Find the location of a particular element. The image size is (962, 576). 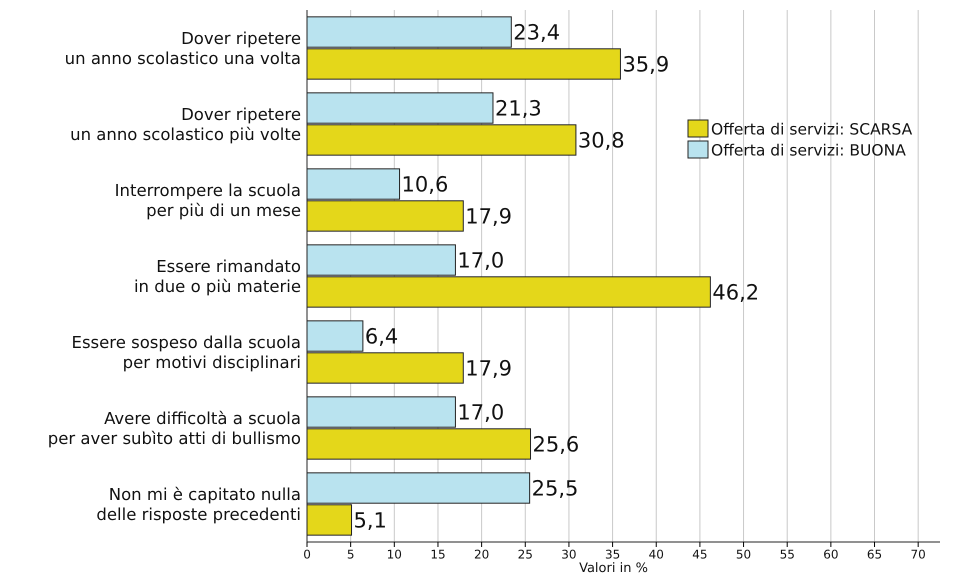

data-label: 25,5 is located at coordinates (555, 488).